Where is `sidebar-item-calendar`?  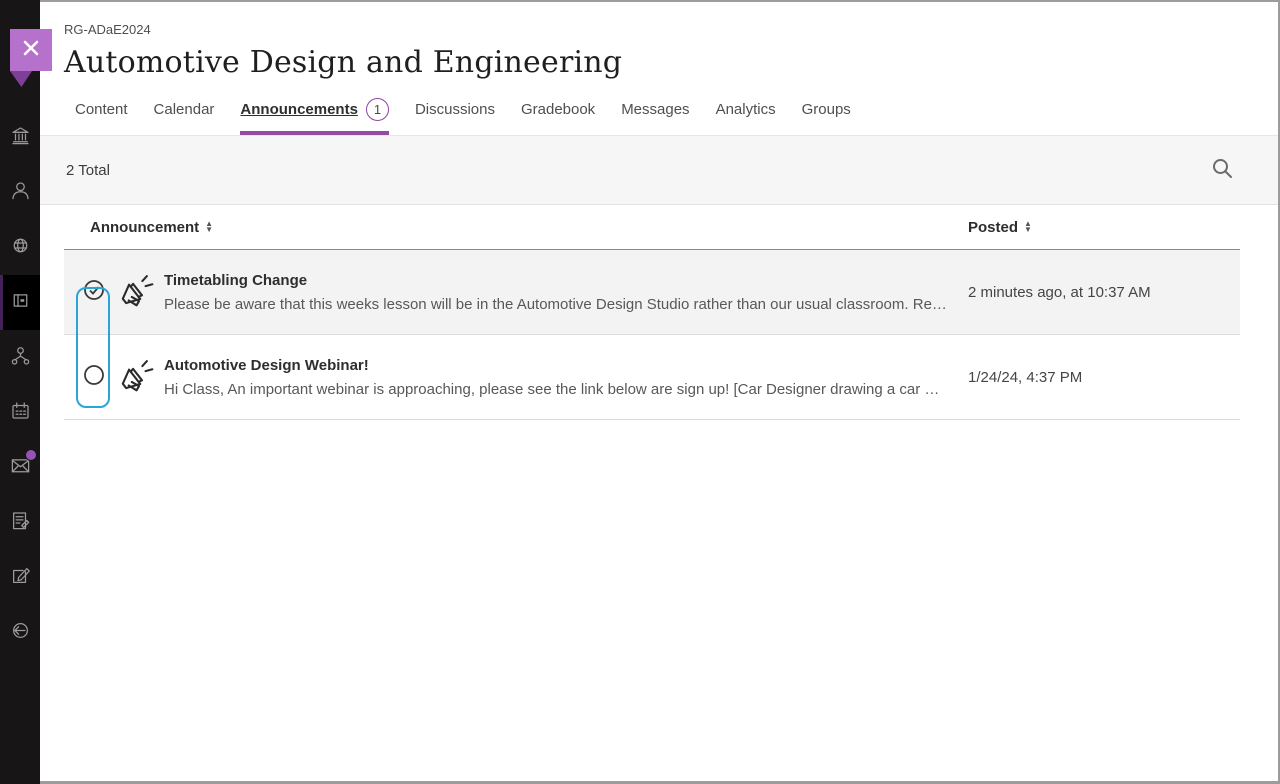
sidebar-item-calendar is located at coordinates (20, 412).